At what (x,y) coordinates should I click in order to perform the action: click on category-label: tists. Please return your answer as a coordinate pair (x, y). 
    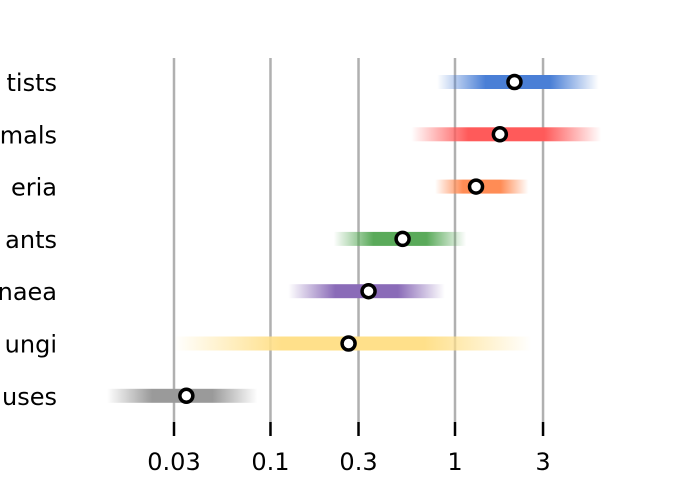
    Looking at the image, I should click on (32, 83).